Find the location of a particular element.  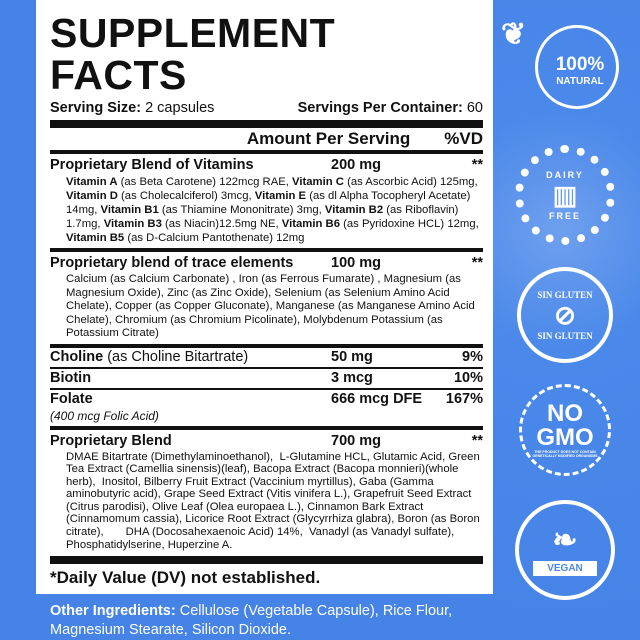

natural-badge: ❦ 100% NATURAL is located at coordinates (560, 70).